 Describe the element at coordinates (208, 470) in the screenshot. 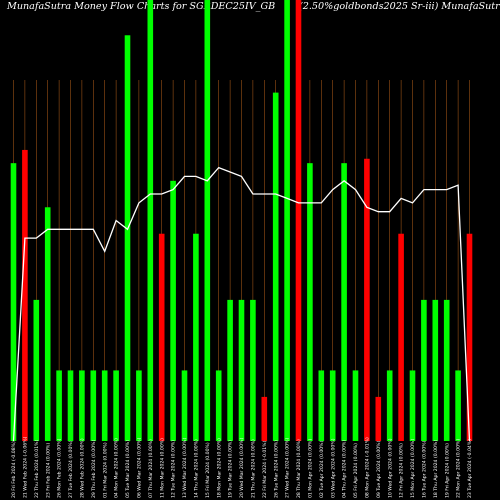

I see `x-tick-label: 15 Fri Mar 2024 (0.00%)` at that location.